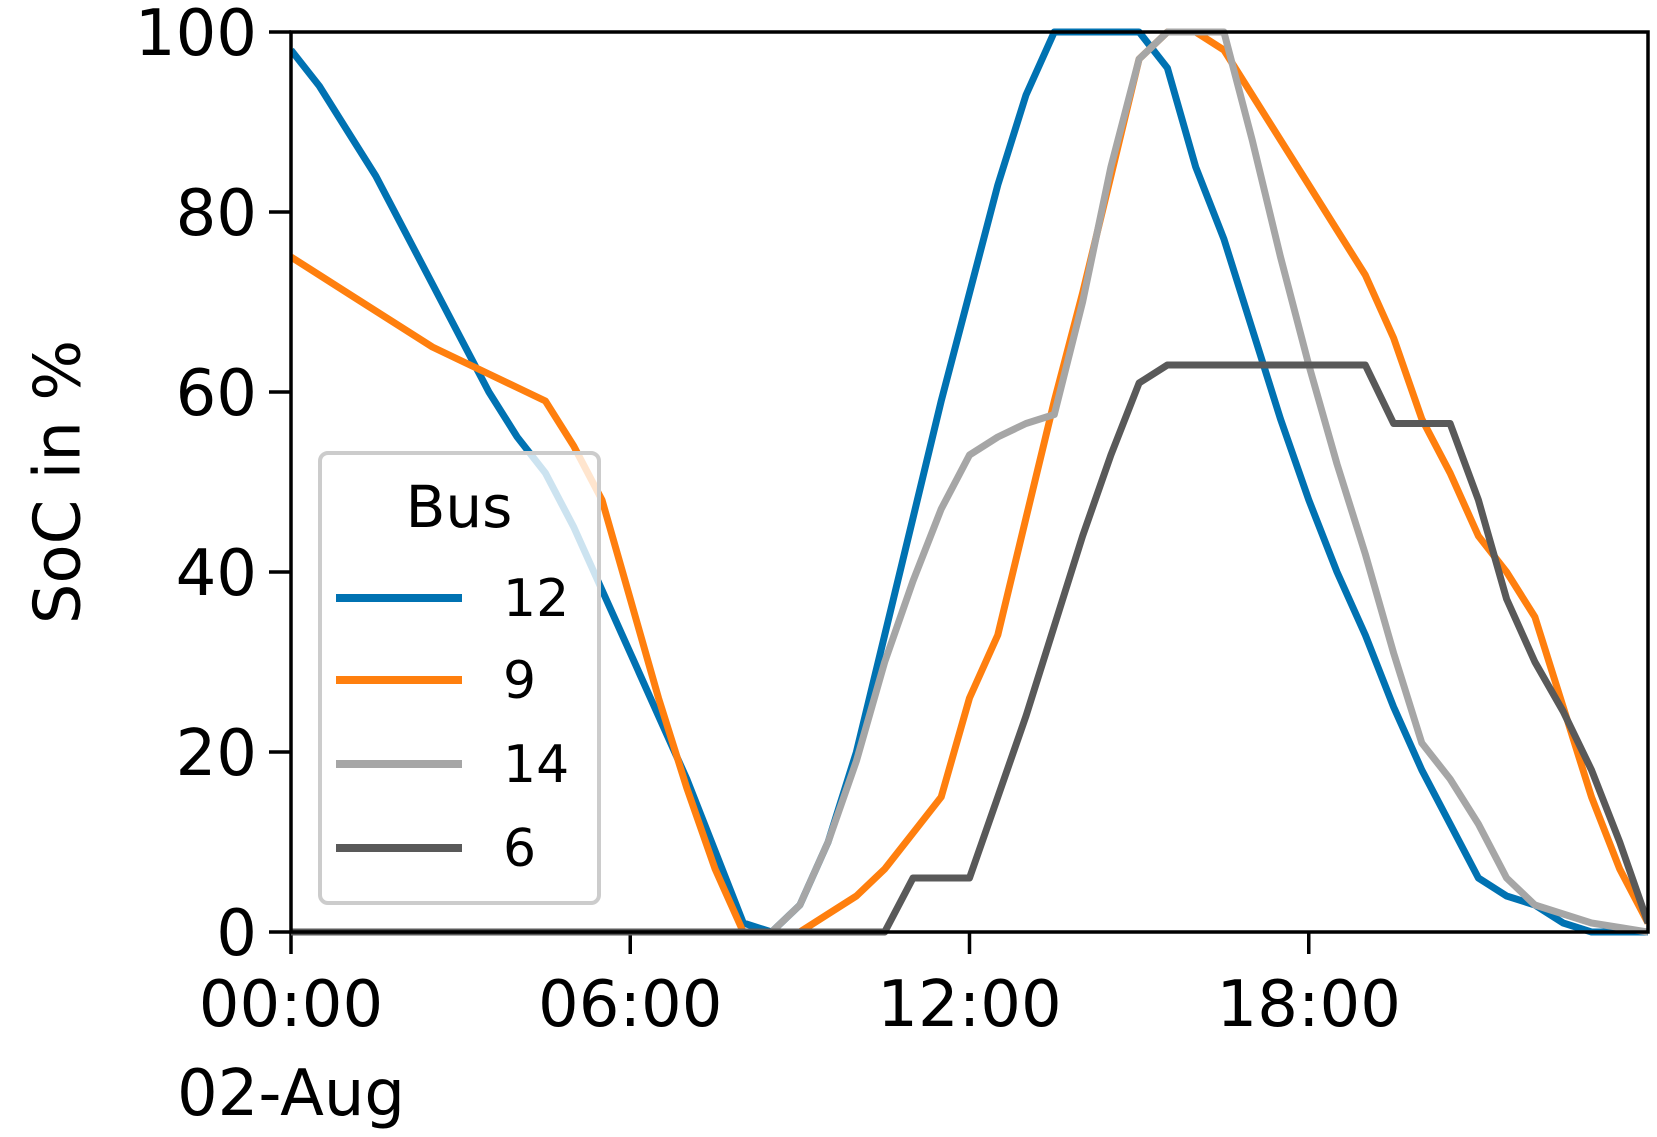  What do you see at coordinates (536, 599) in the screenshot?
I see `legend-label-bus-12: 12` at bounding box center [536, 599].